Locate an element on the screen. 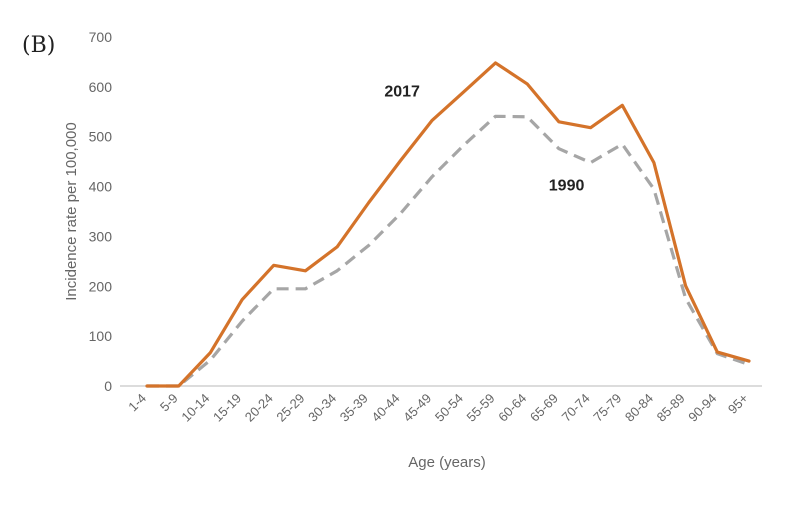 The image size is (800, 521). x-tick-label: 70-74 is located at coordinates (576, 408).